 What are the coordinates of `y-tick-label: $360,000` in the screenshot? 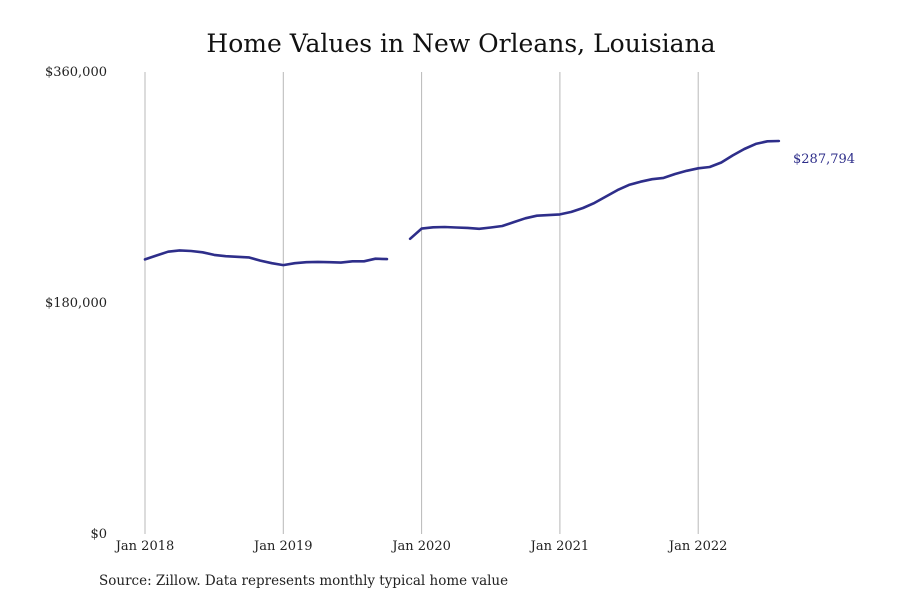 It's located at (76, 72).